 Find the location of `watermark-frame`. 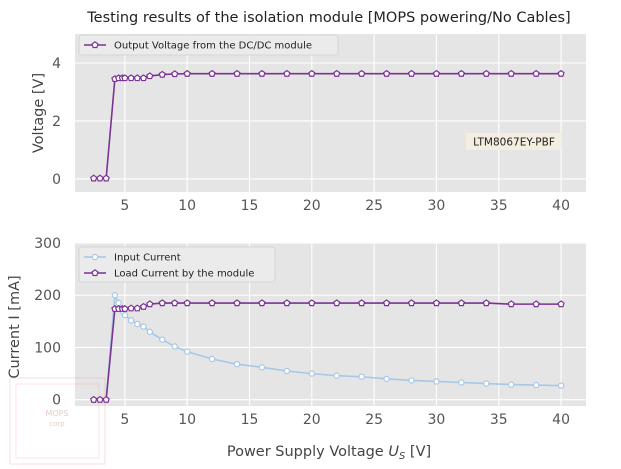

watermark-frame is located at coordinates (57, 421).